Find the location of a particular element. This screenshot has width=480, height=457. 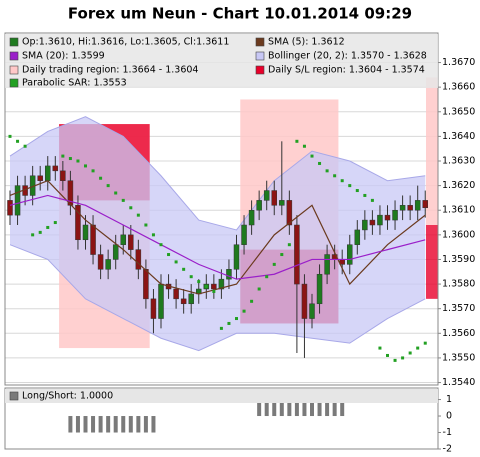

y-tick-label: -1 is located at coordinates (447, 432).